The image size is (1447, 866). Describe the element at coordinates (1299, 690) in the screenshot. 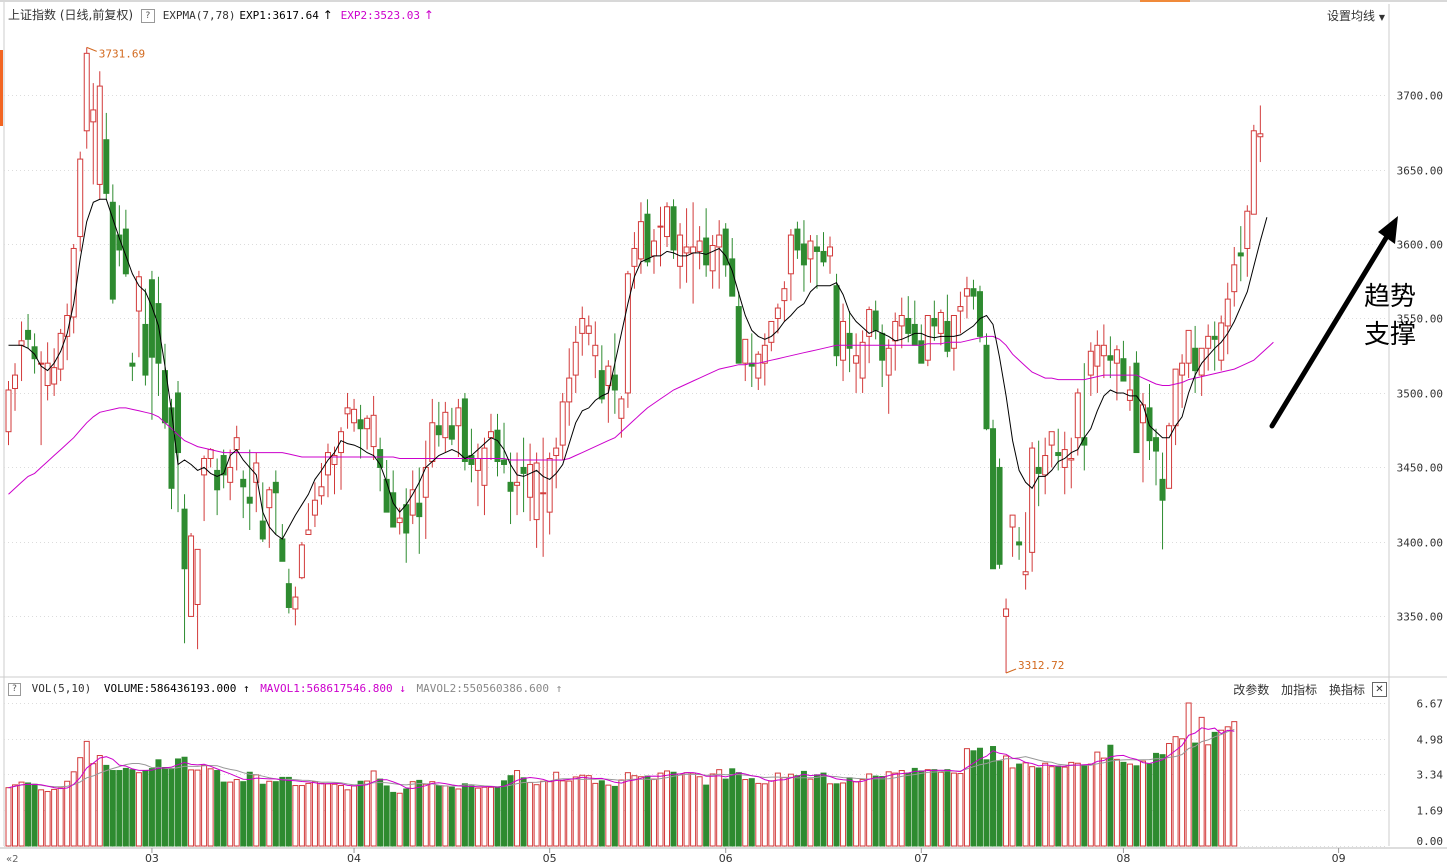

I see `add-indicator-button: 加指标` at that location.